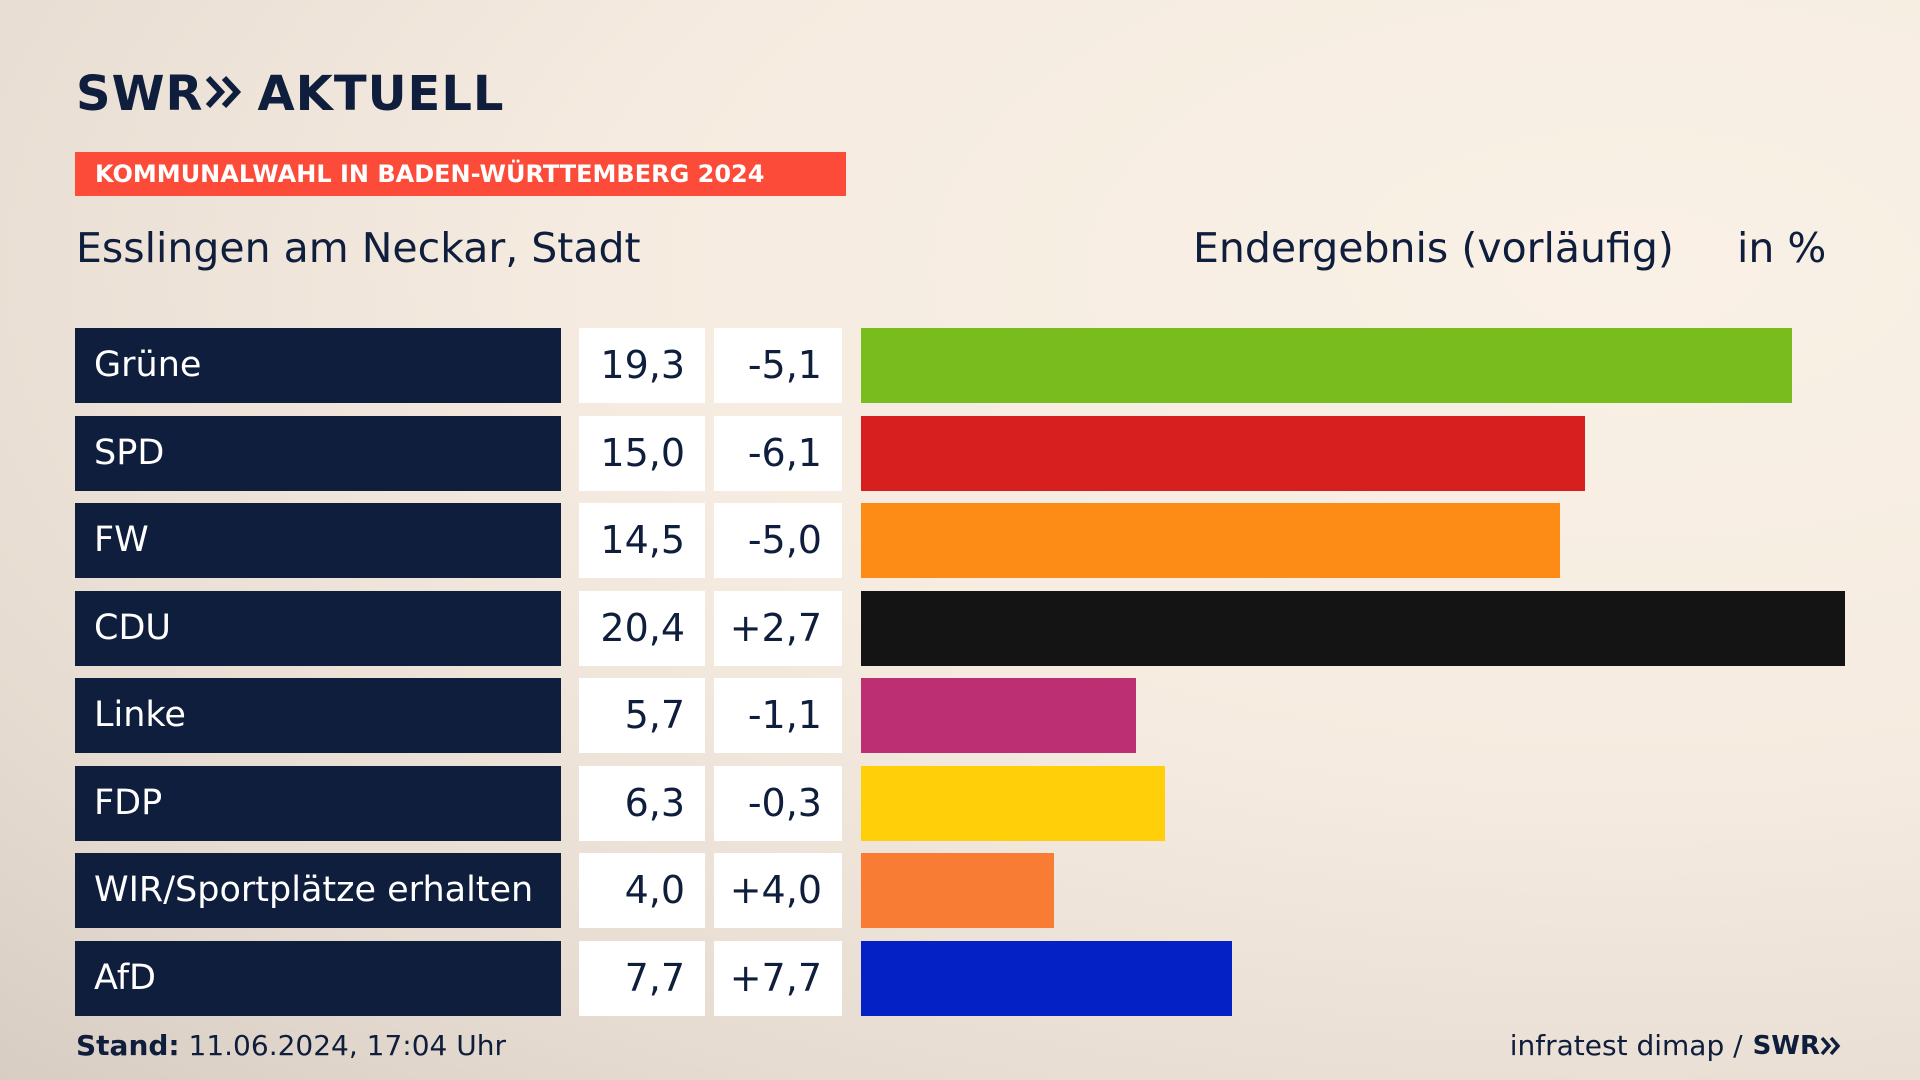 The image size is (1920, 1080). I want to click on vote-share-value: 4,0, so click(642, 890).